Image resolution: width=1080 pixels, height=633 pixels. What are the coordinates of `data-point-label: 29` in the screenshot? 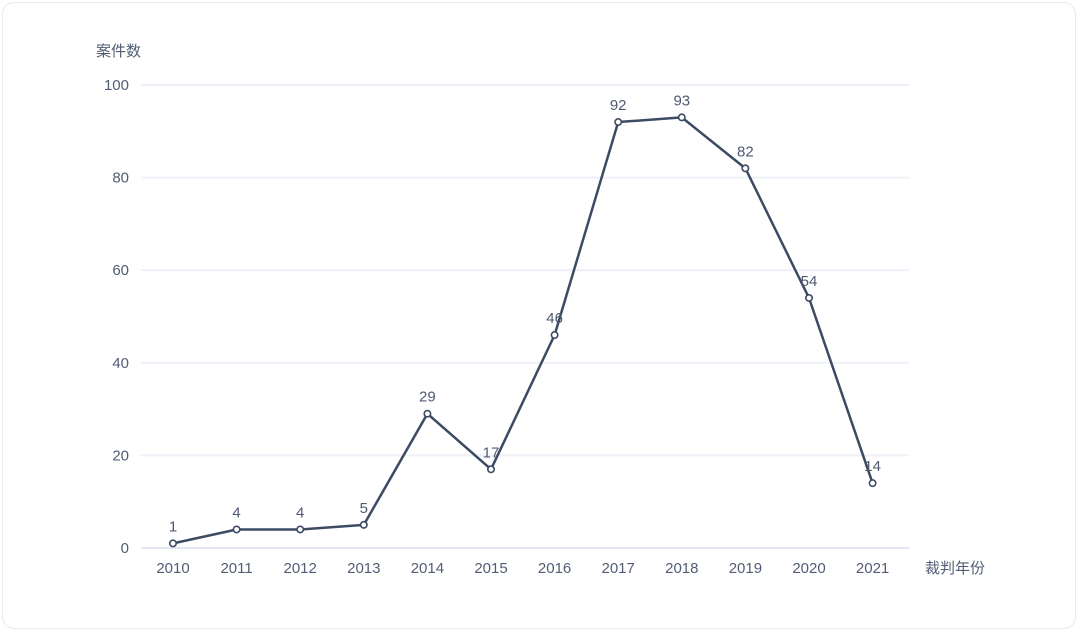 It's located at (427, 397).